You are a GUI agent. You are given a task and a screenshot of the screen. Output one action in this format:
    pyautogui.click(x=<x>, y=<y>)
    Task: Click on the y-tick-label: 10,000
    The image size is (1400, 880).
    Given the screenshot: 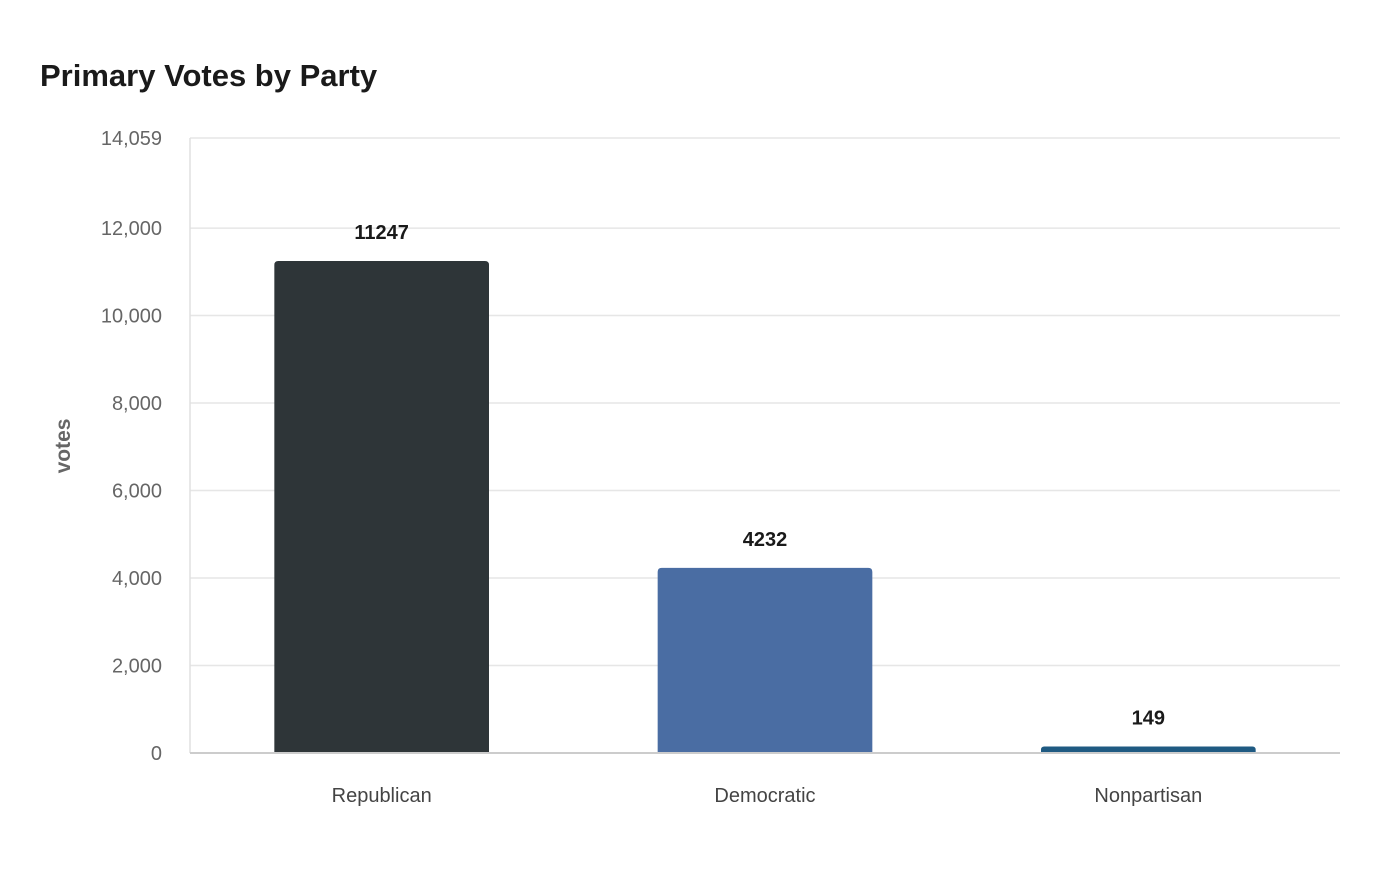 What is the action you would take?
    pyautogui.click(x=131, y=317)
    